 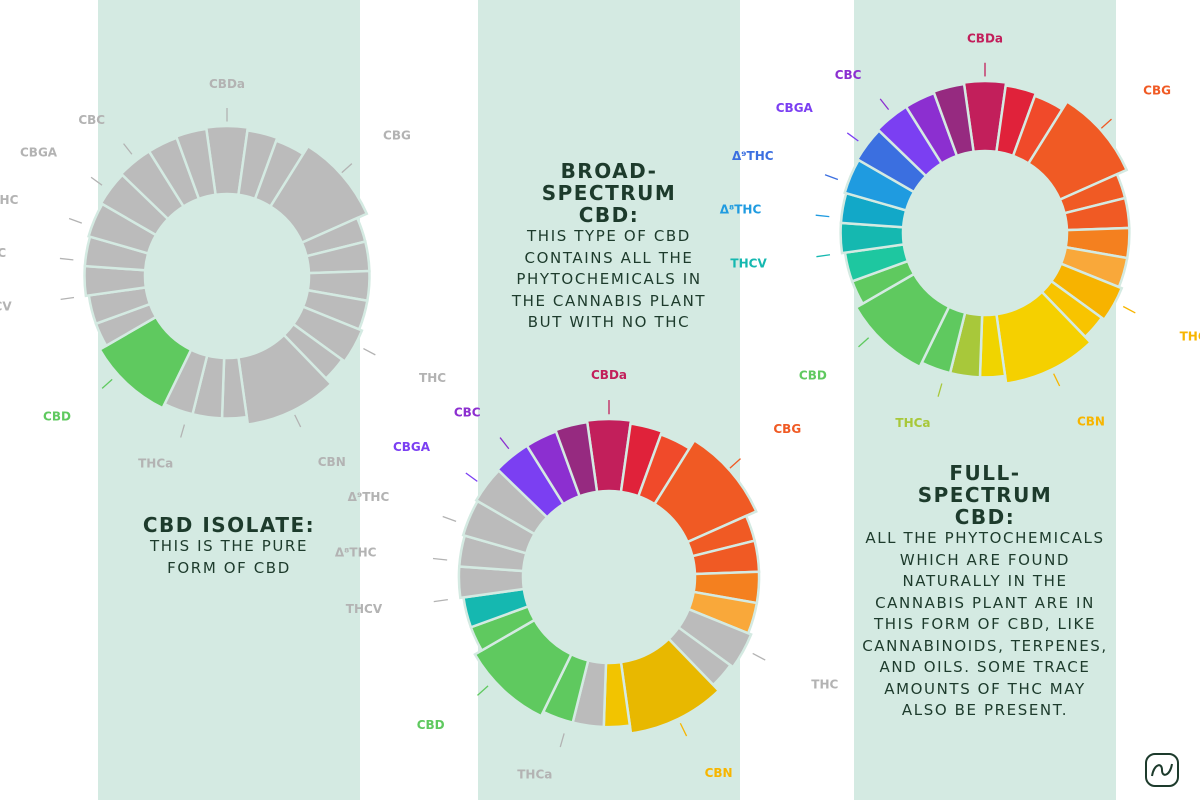 I want to click on heading-title: CBD ISOLATE:, so click(x=229, y=525).